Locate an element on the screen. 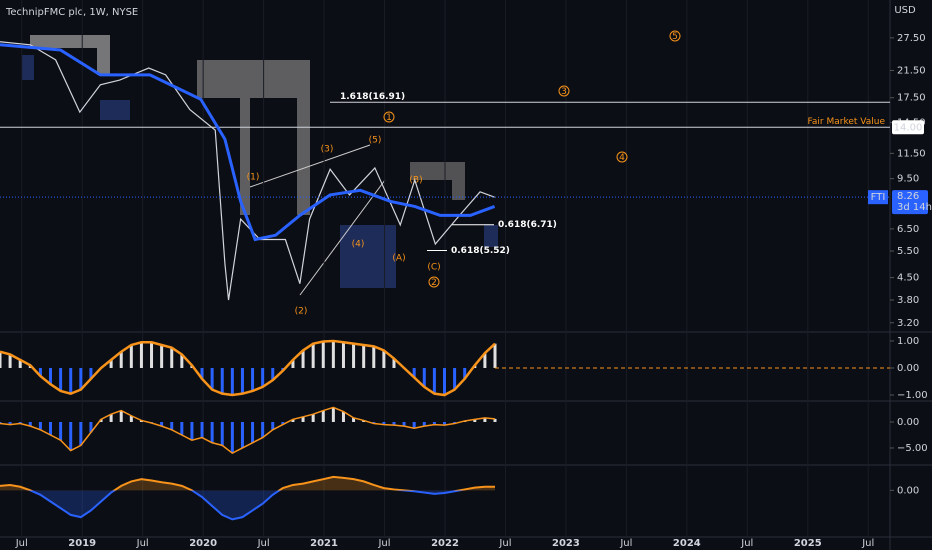 The width and height of the screenshot is (932, 550). x-tick-label: 2022 is located at coordinates (445, 543).